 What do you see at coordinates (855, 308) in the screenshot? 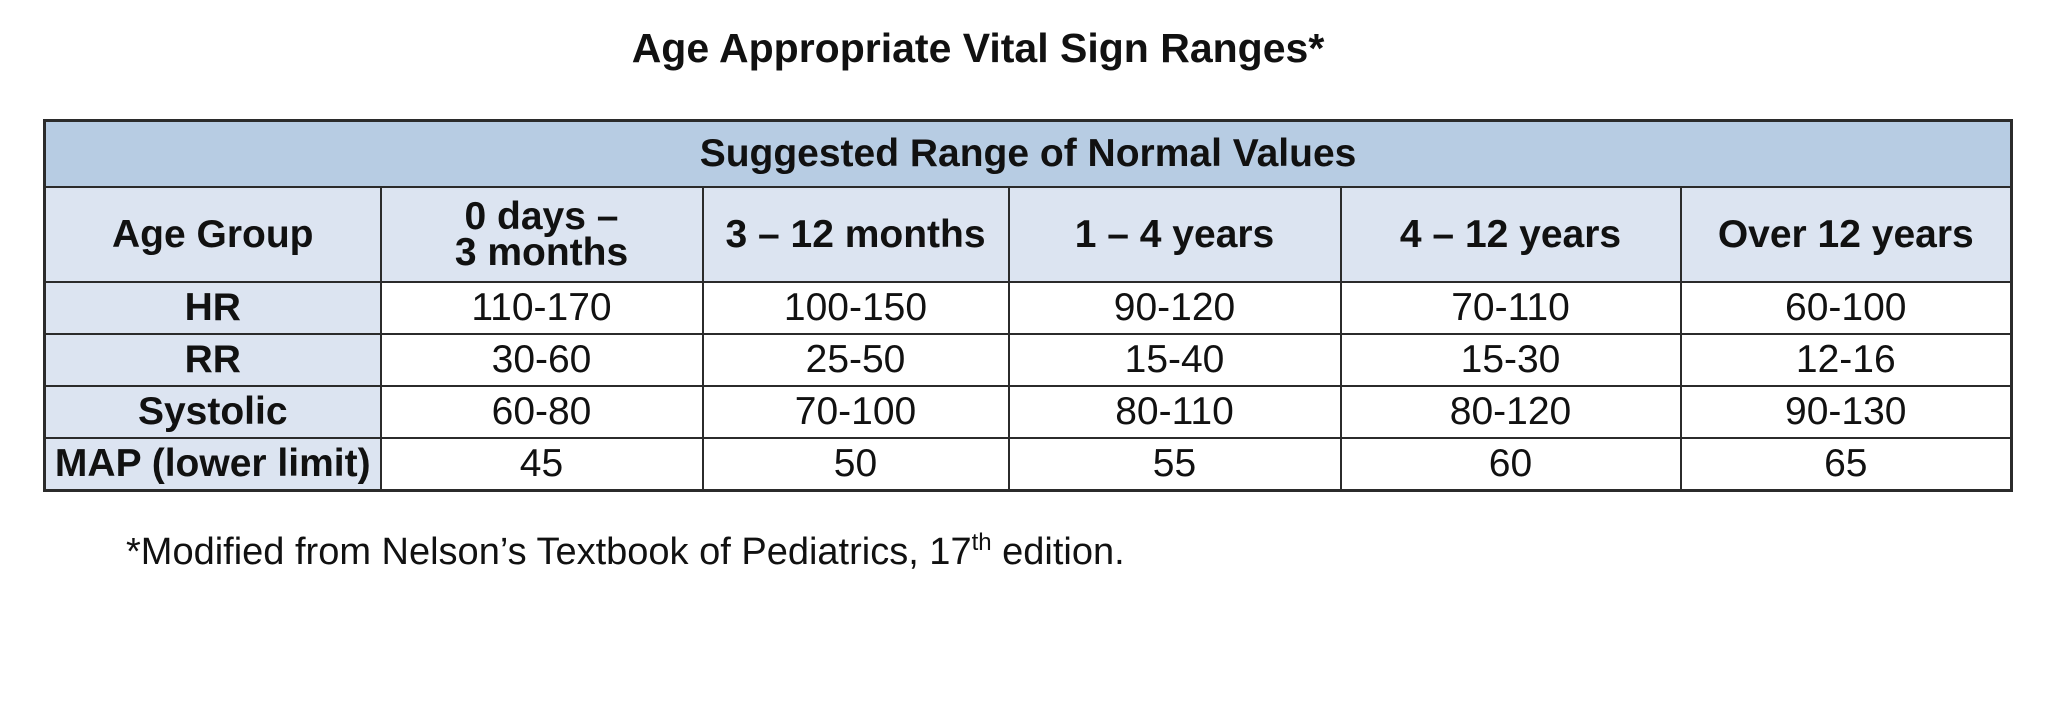
I see `table-cell: 100-150` at bounding box center [855, 308].